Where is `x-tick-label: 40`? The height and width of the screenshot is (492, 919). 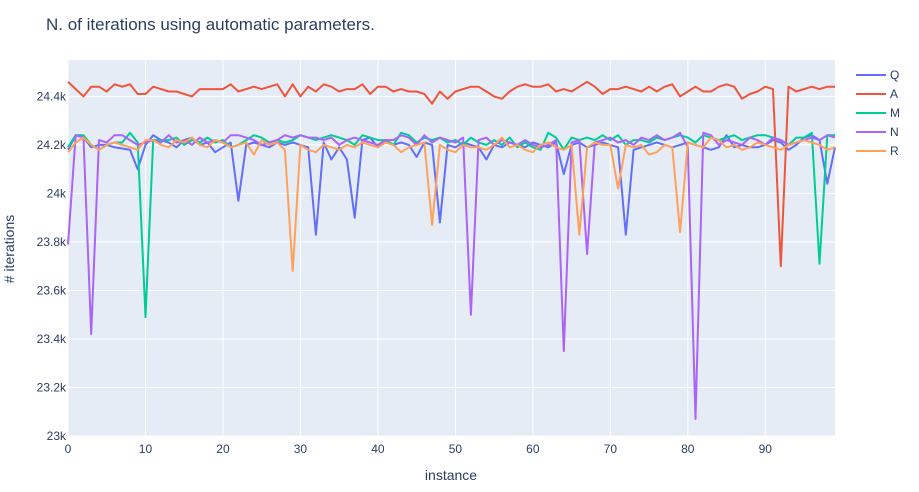 x-tick-label: 40 is located at coordinates (378, 449).